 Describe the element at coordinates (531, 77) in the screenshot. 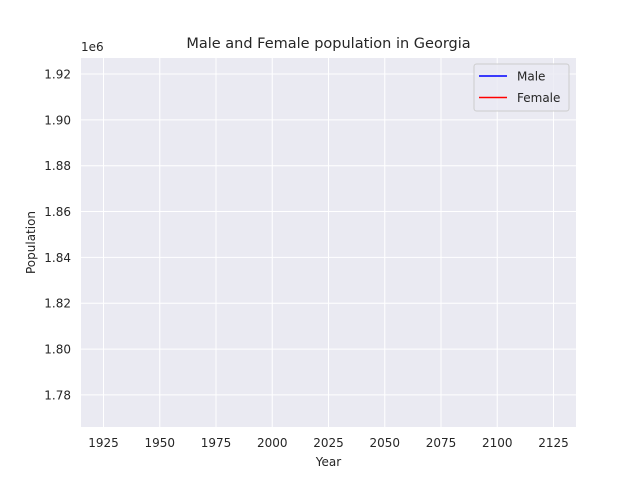

I see `legend-entry-label: Male` at that location.